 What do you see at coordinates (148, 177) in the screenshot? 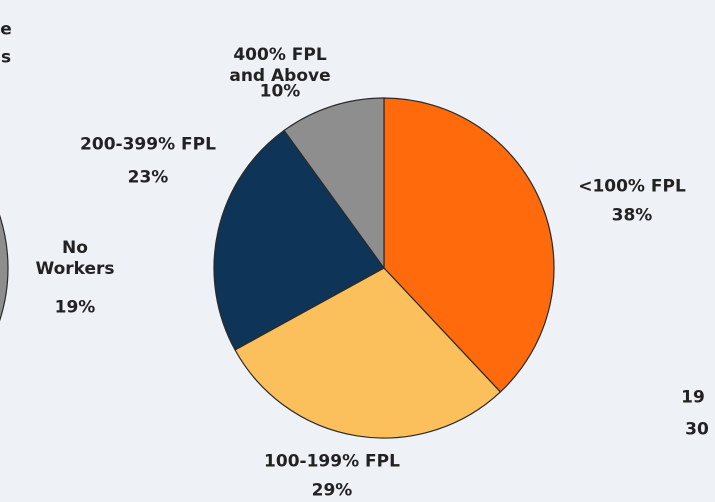
I see `slice-value: 23%` at bounding box center [148, 177].